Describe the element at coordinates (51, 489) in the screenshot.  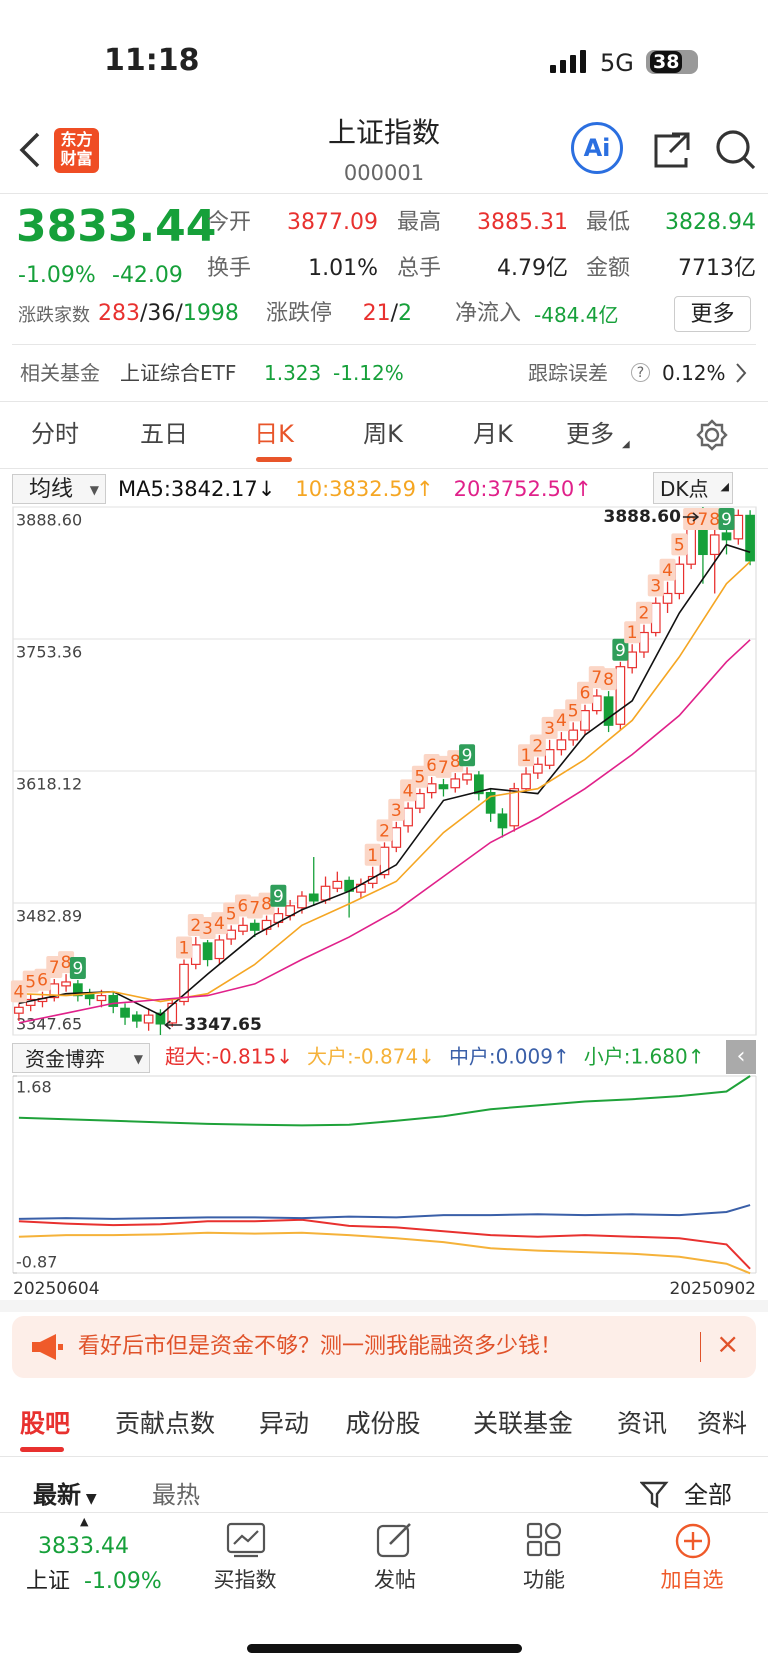
I see `indicator-name: 均线` at that location.